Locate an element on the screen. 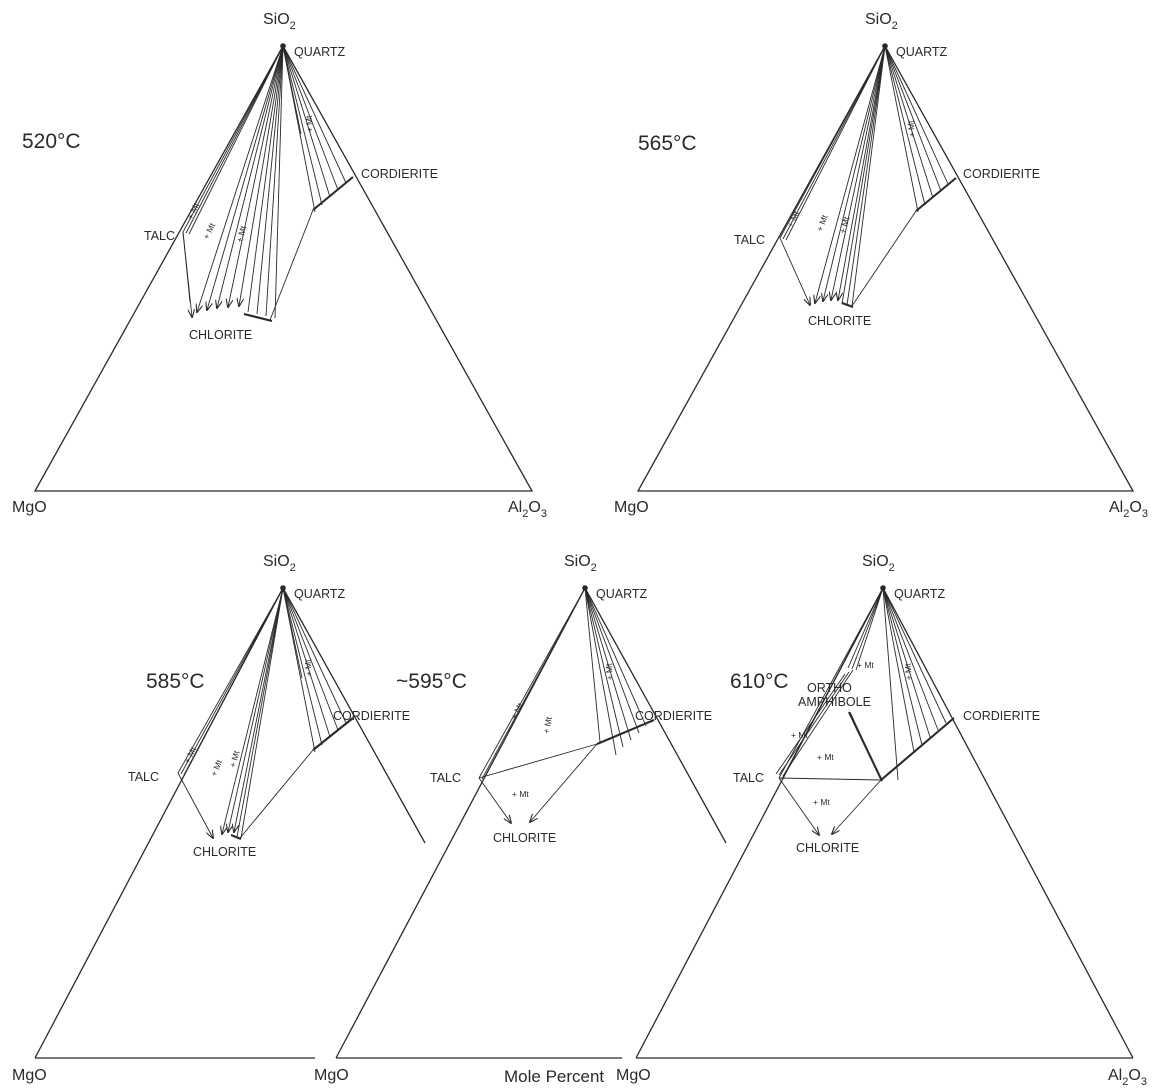  triangle-outline is located at coordinates (531, 822).